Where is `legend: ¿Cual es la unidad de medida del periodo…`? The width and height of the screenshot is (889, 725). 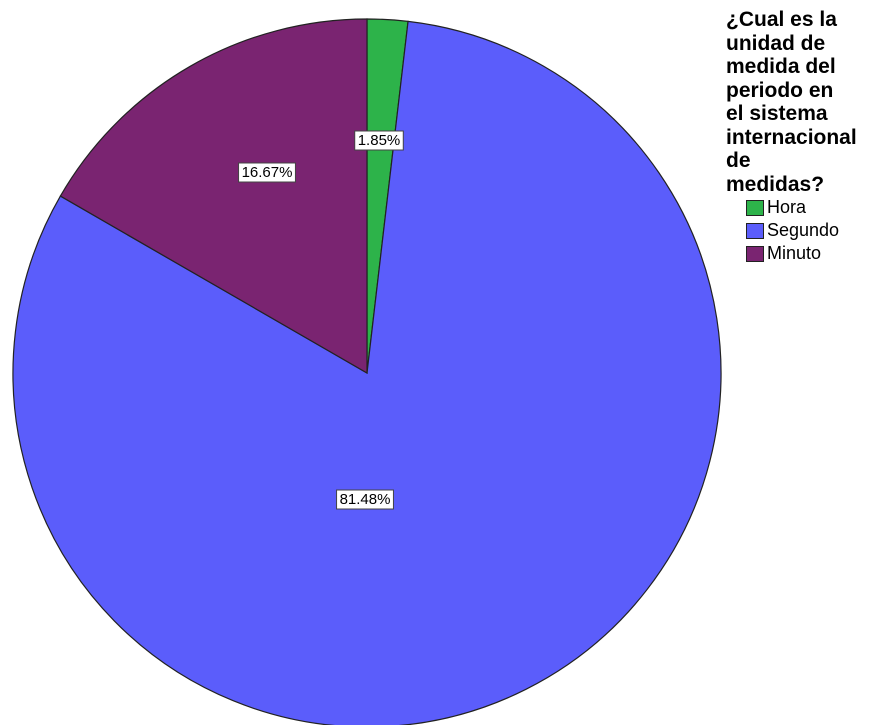
legend: ¿Cual es la unidad de medida del periodo… is located at coordinates (806, 136).